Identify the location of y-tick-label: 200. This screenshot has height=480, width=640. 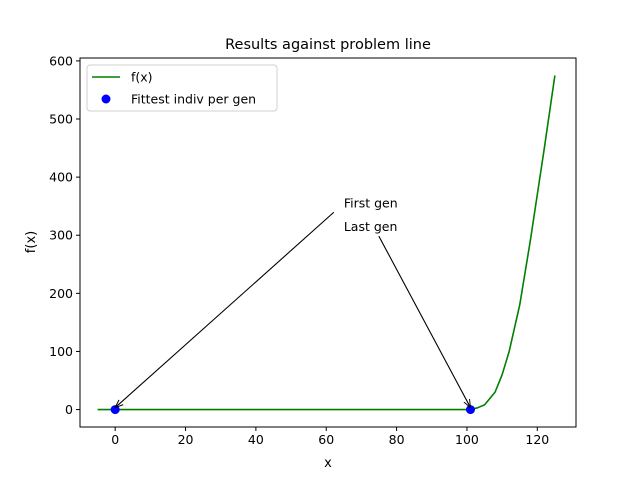
(61, 293).